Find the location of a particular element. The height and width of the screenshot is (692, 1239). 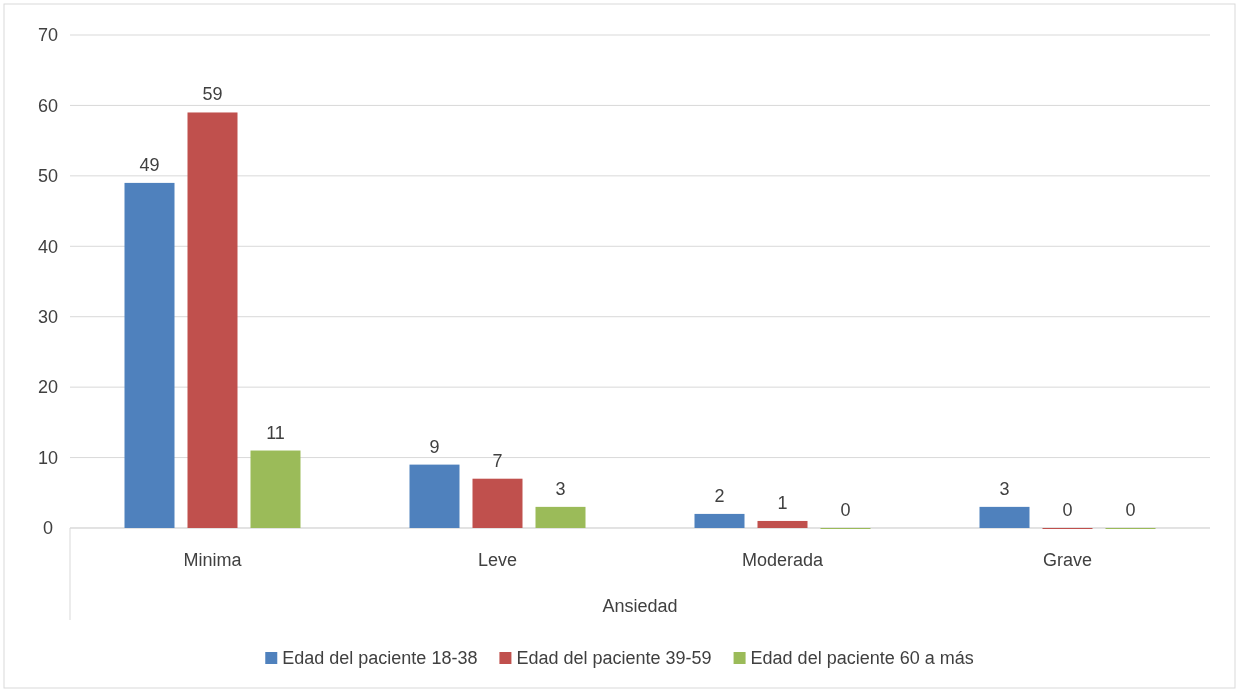

legend-label: Edad del paciente 18-38 is located at coordinates (380, 658).